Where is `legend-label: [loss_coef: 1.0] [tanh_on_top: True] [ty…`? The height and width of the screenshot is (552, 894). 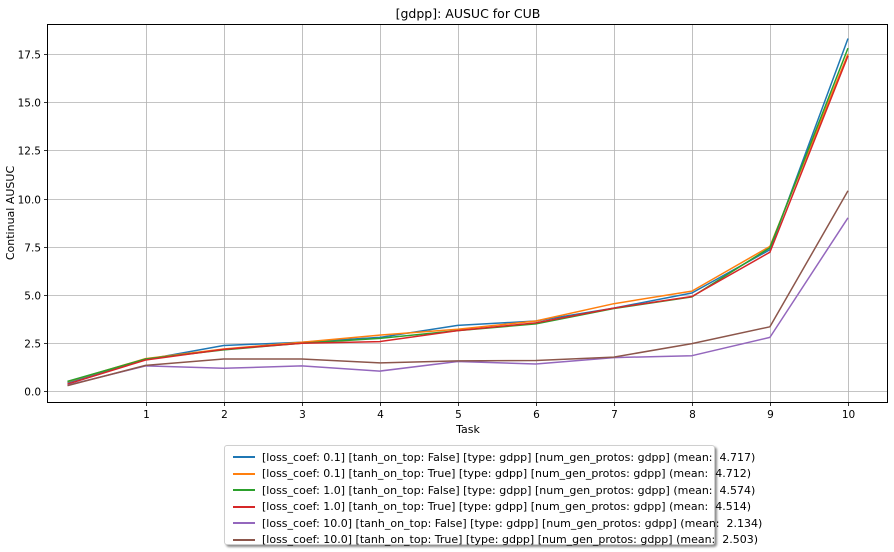 legend-label: [loss_coef: 1.0] [tanh_on_top: True] [ty… is located at coordinates (507, 507).